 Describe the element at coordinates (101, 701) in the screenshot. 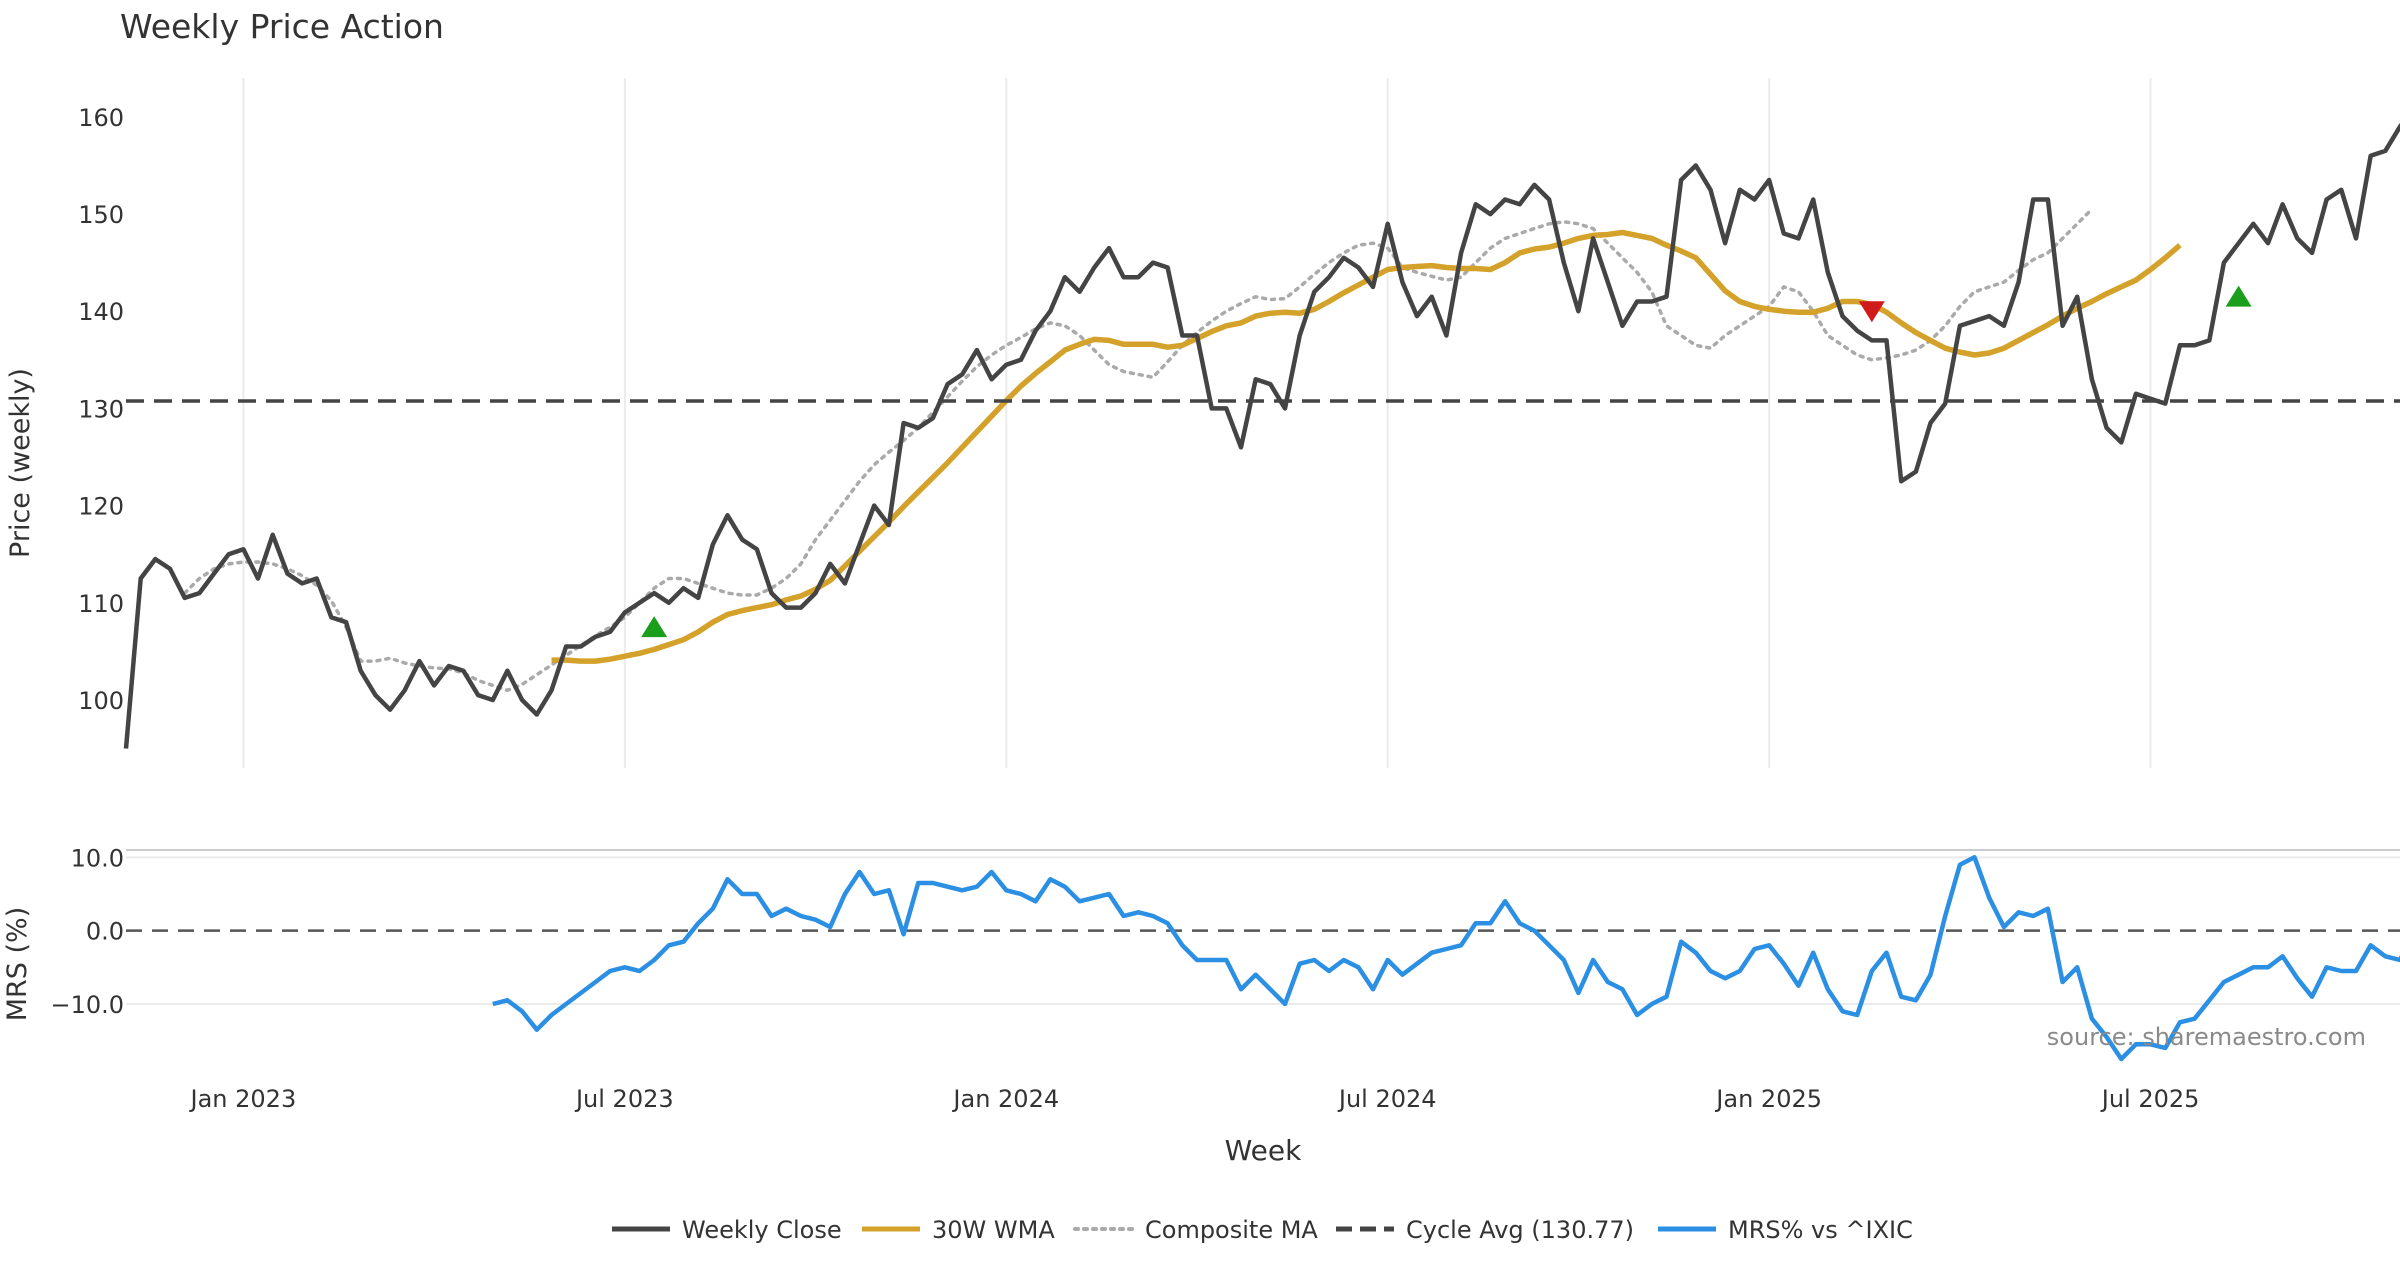

I see `price-y-tick-label: 100` at that location.